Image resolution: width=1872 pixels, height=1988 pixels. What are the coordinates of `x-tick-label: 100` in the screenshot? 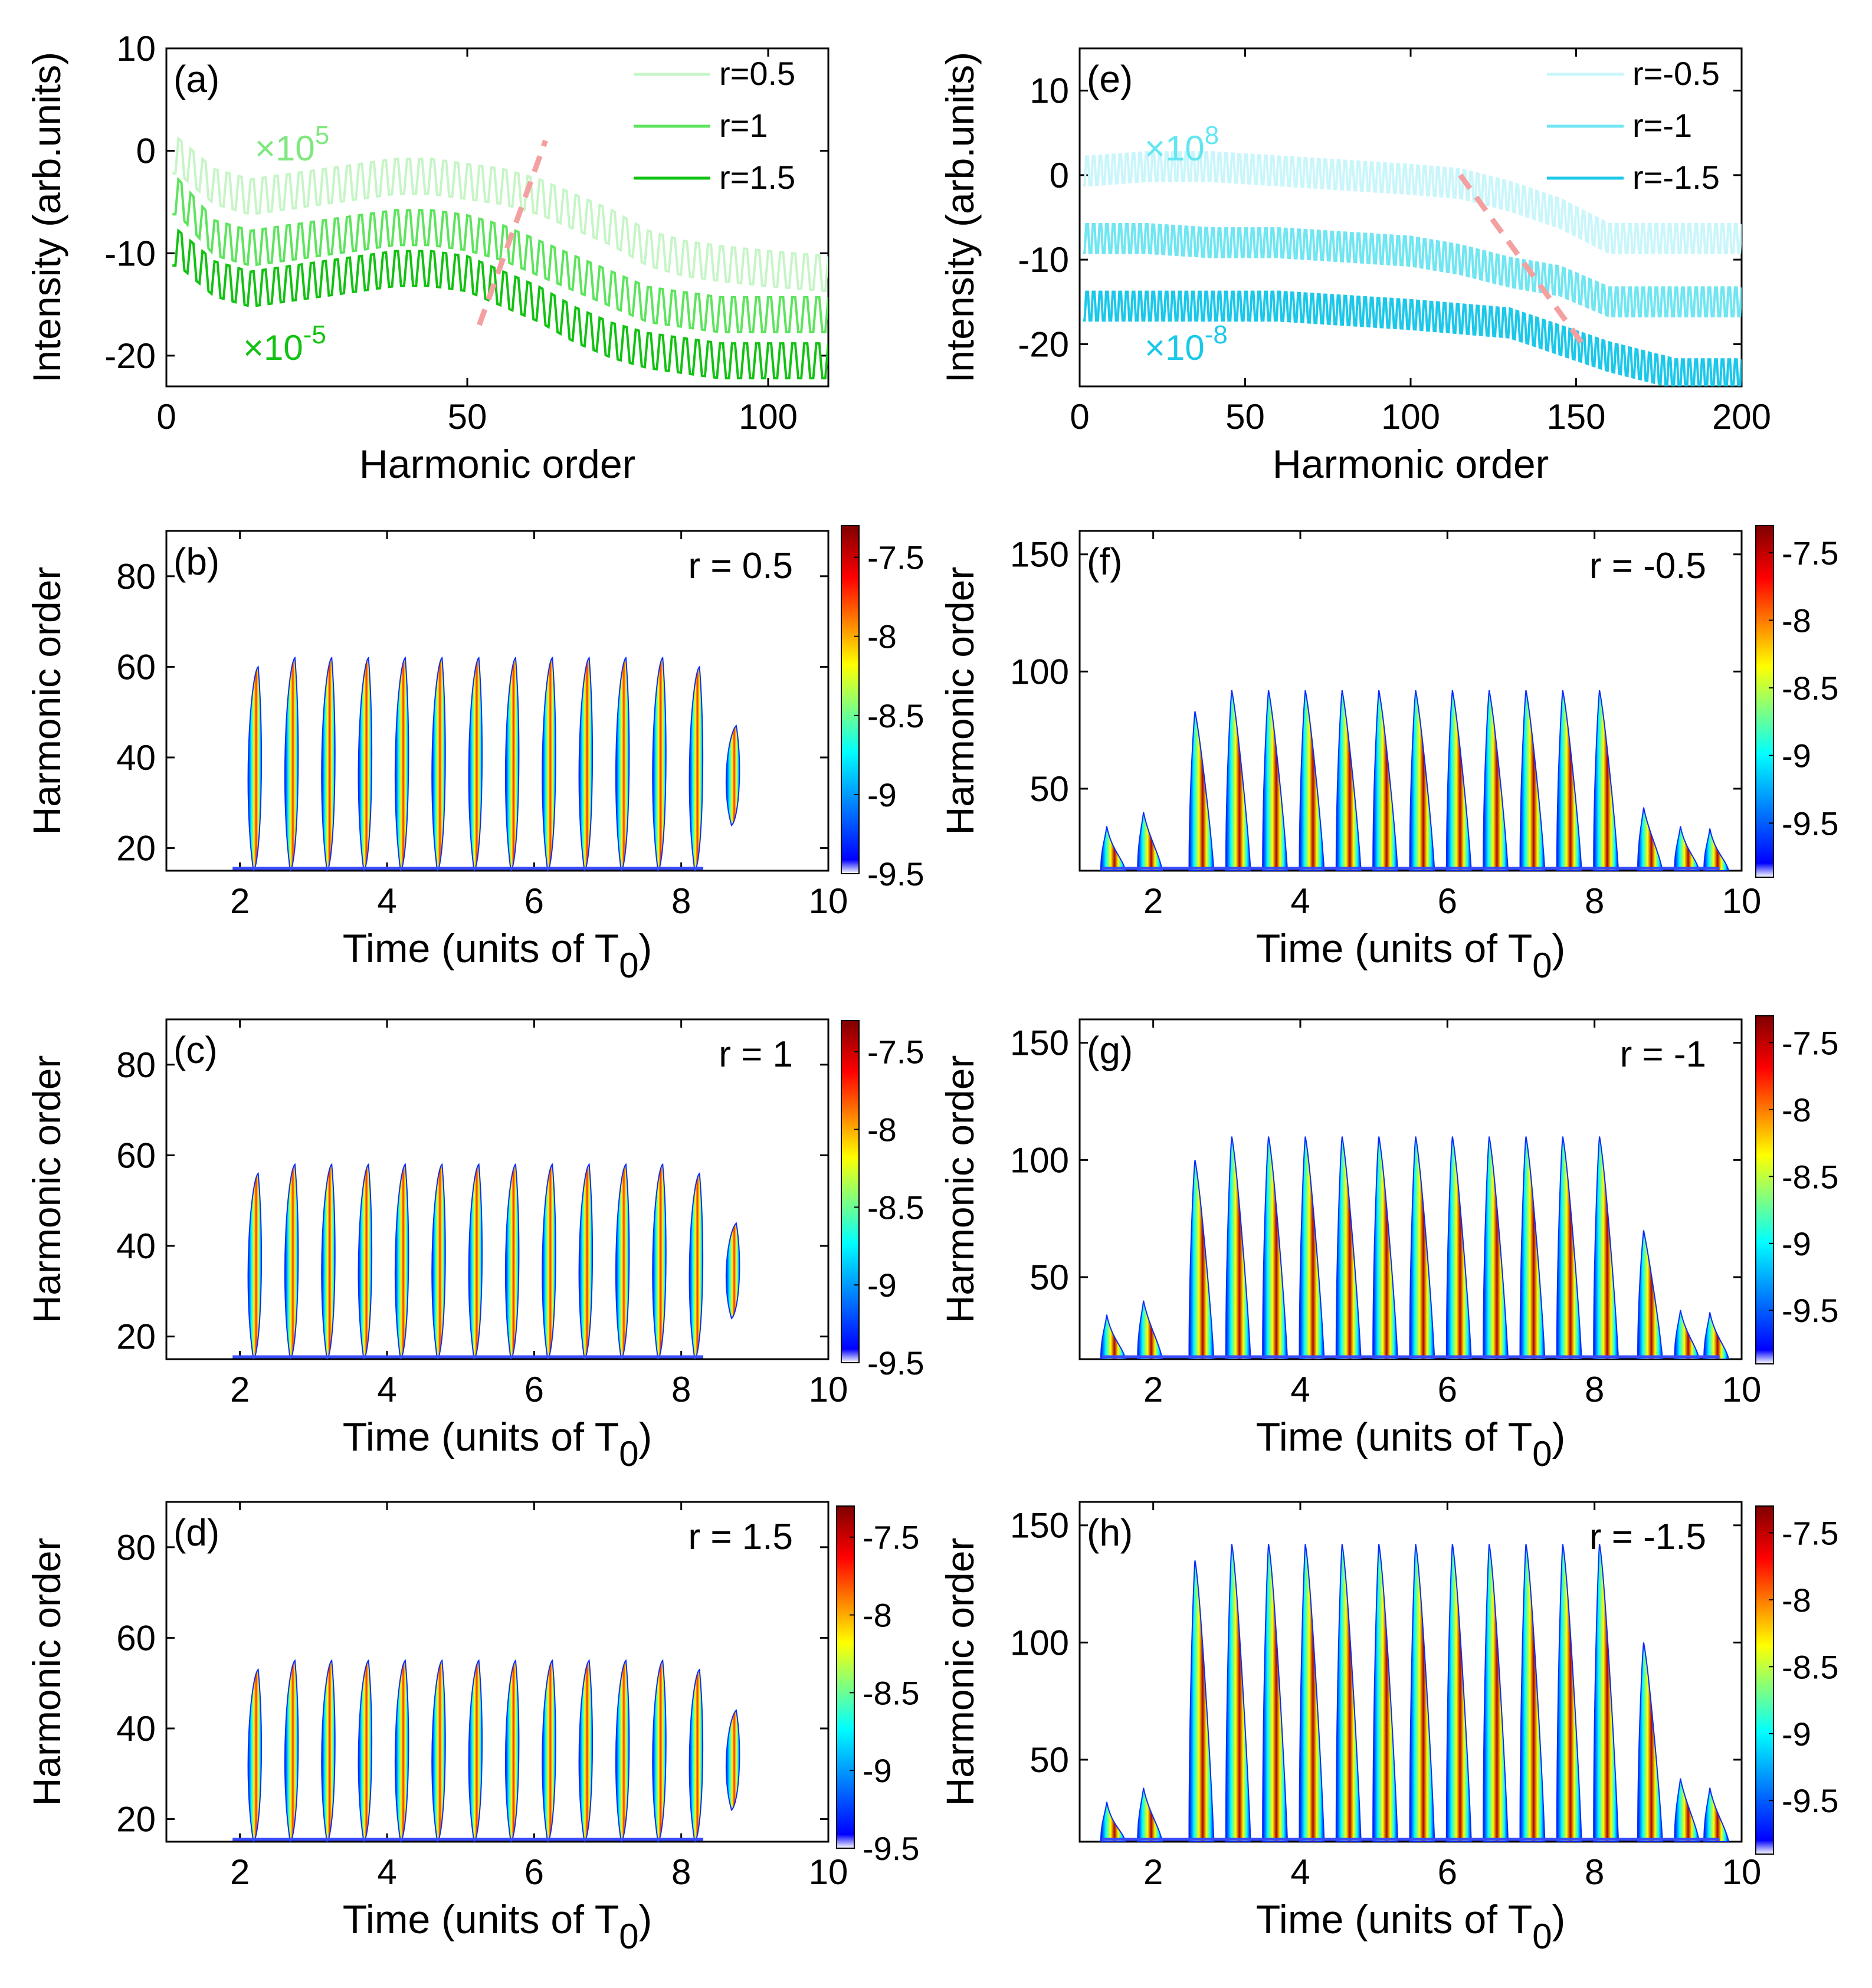 It's located at (768, 417).